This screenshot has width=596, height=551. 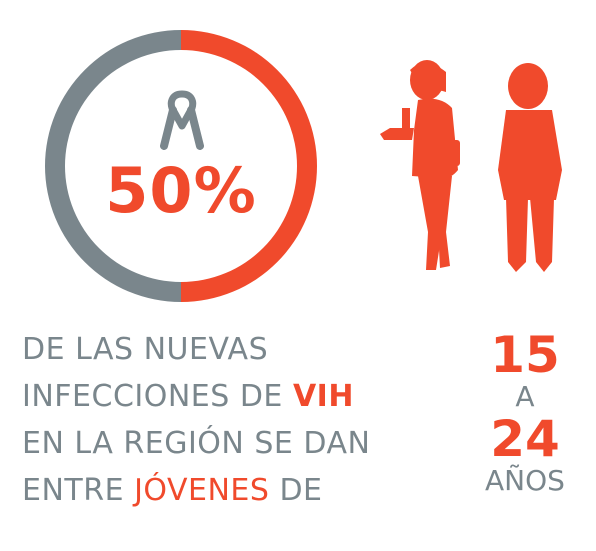 I want to click on jovenes-highlight: JÓVENES, so click(x=202, y=490).